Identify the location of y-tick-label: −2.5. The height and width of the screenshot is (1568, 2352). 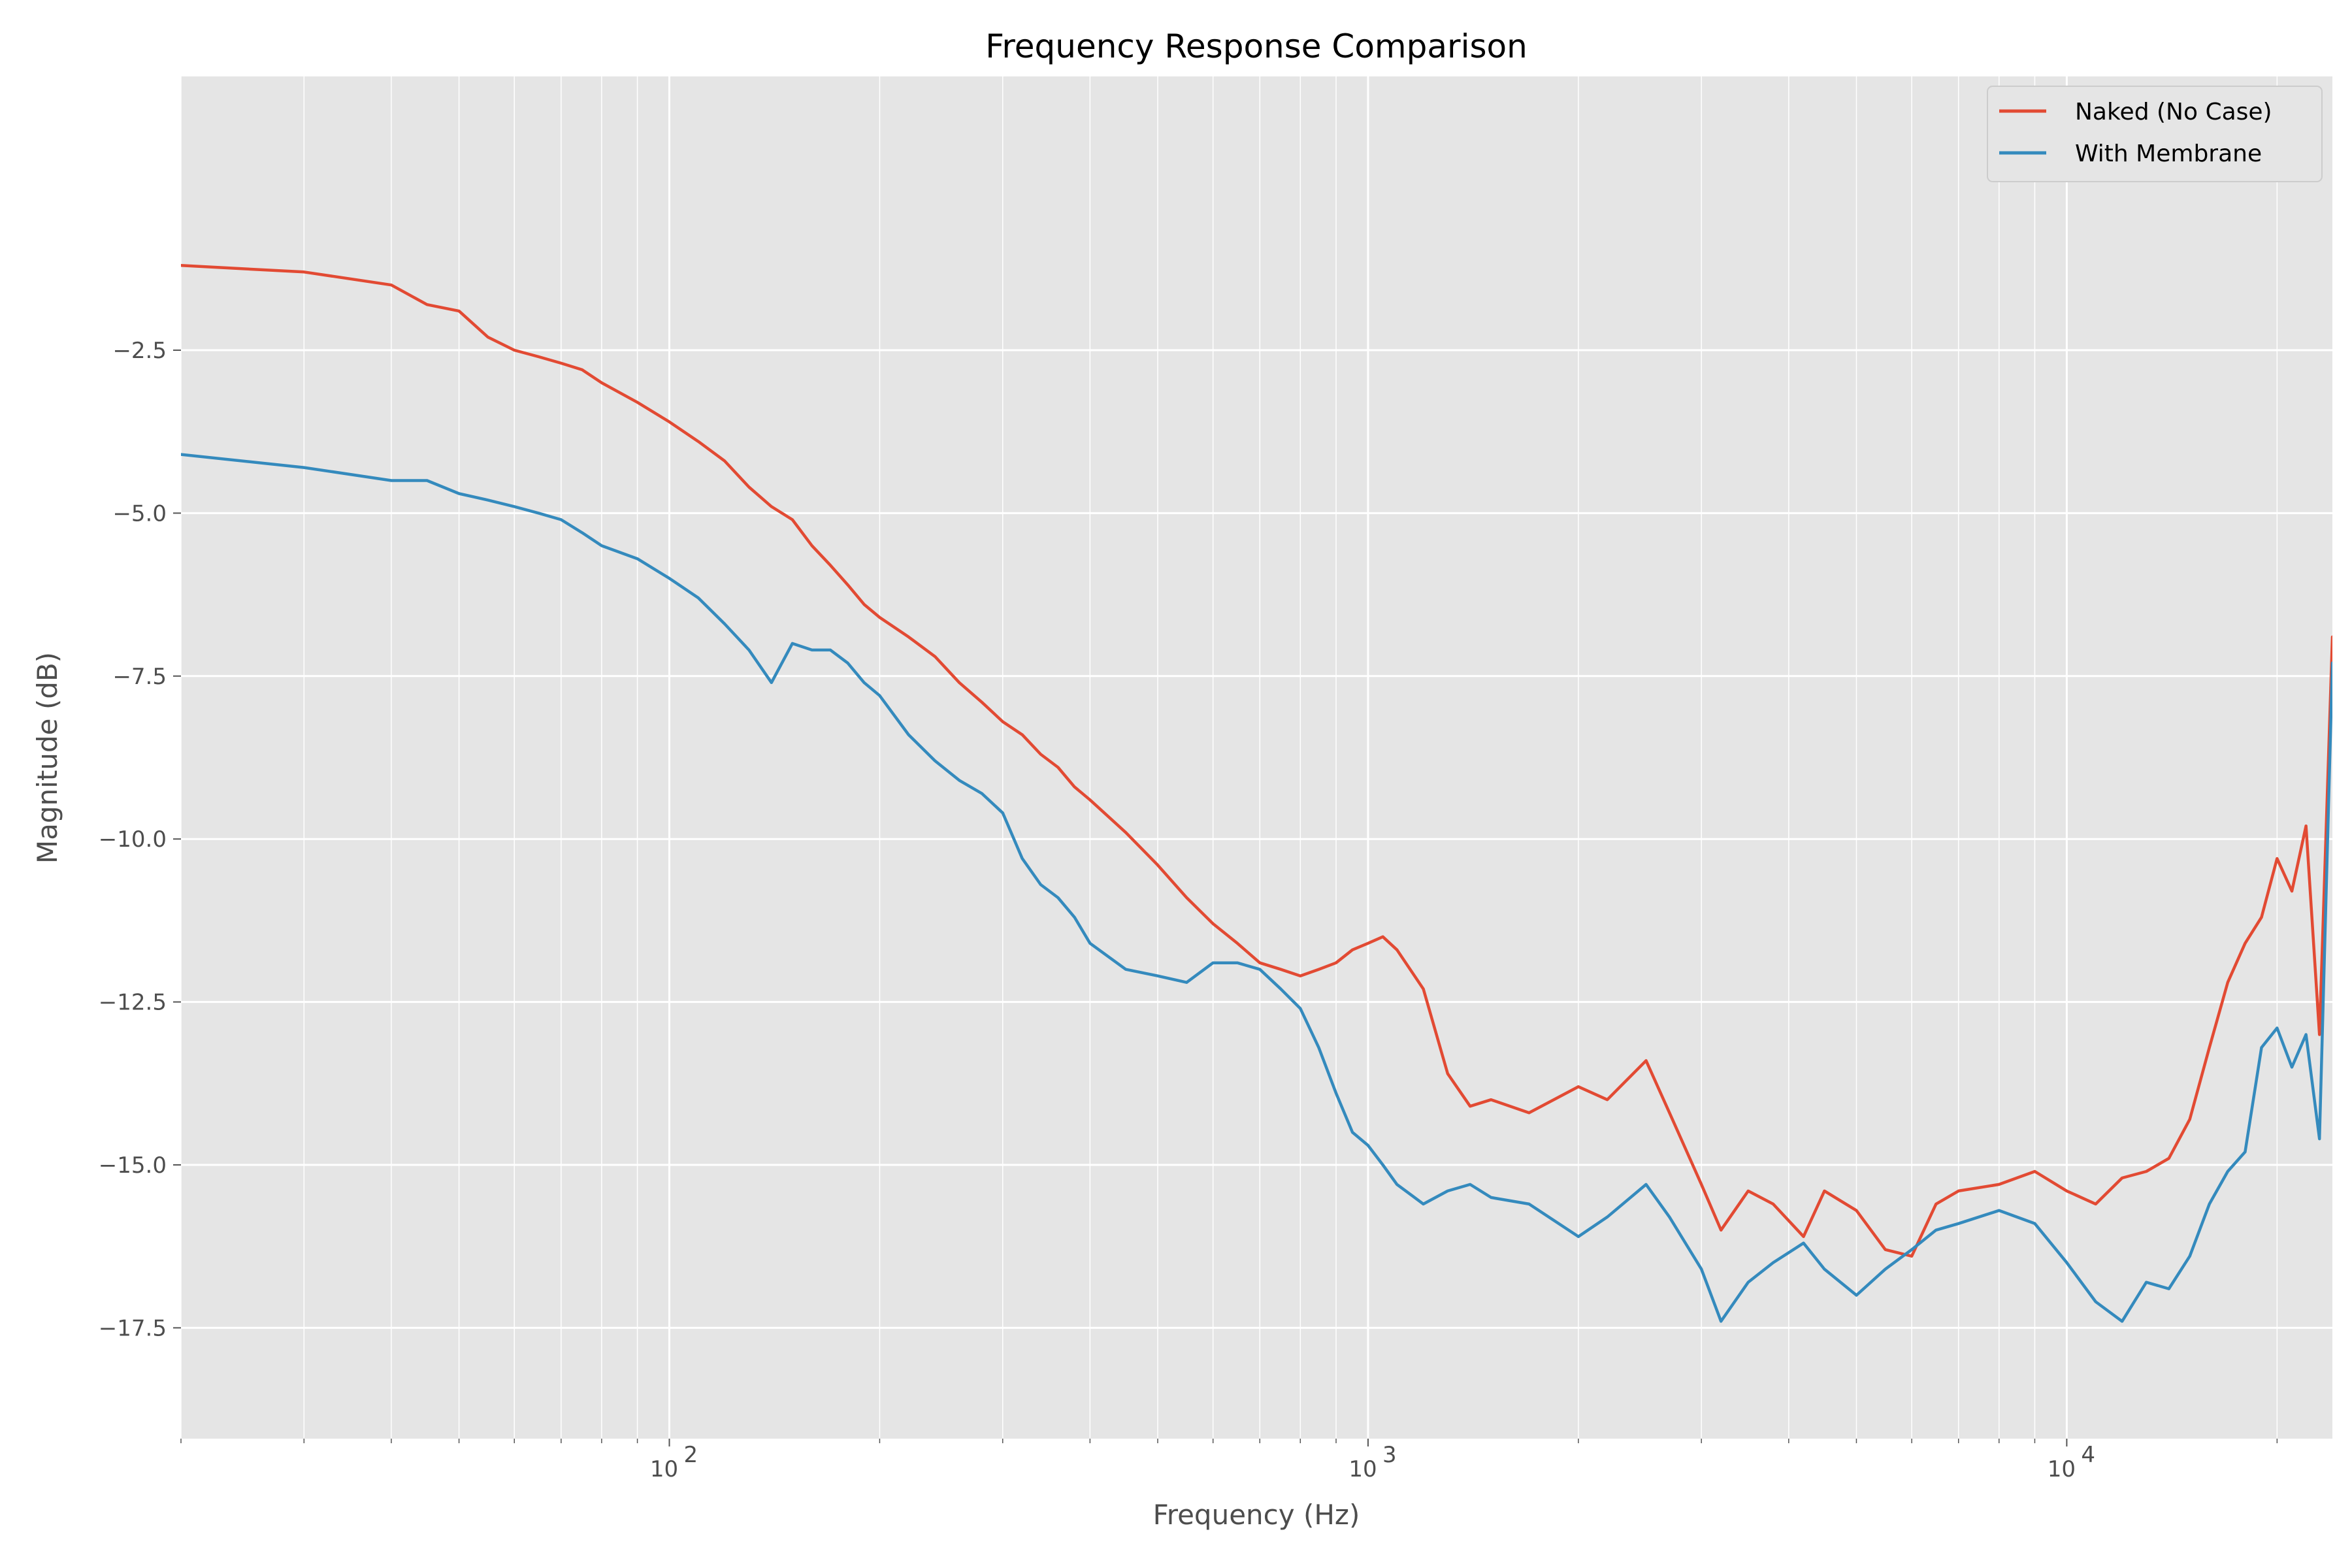
(139, 351).